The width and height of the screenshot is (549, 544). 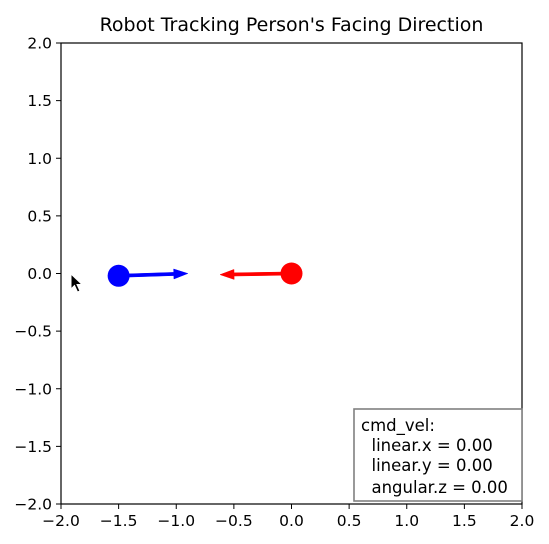 I want to click on person-marker, so click(x=291, y=273).